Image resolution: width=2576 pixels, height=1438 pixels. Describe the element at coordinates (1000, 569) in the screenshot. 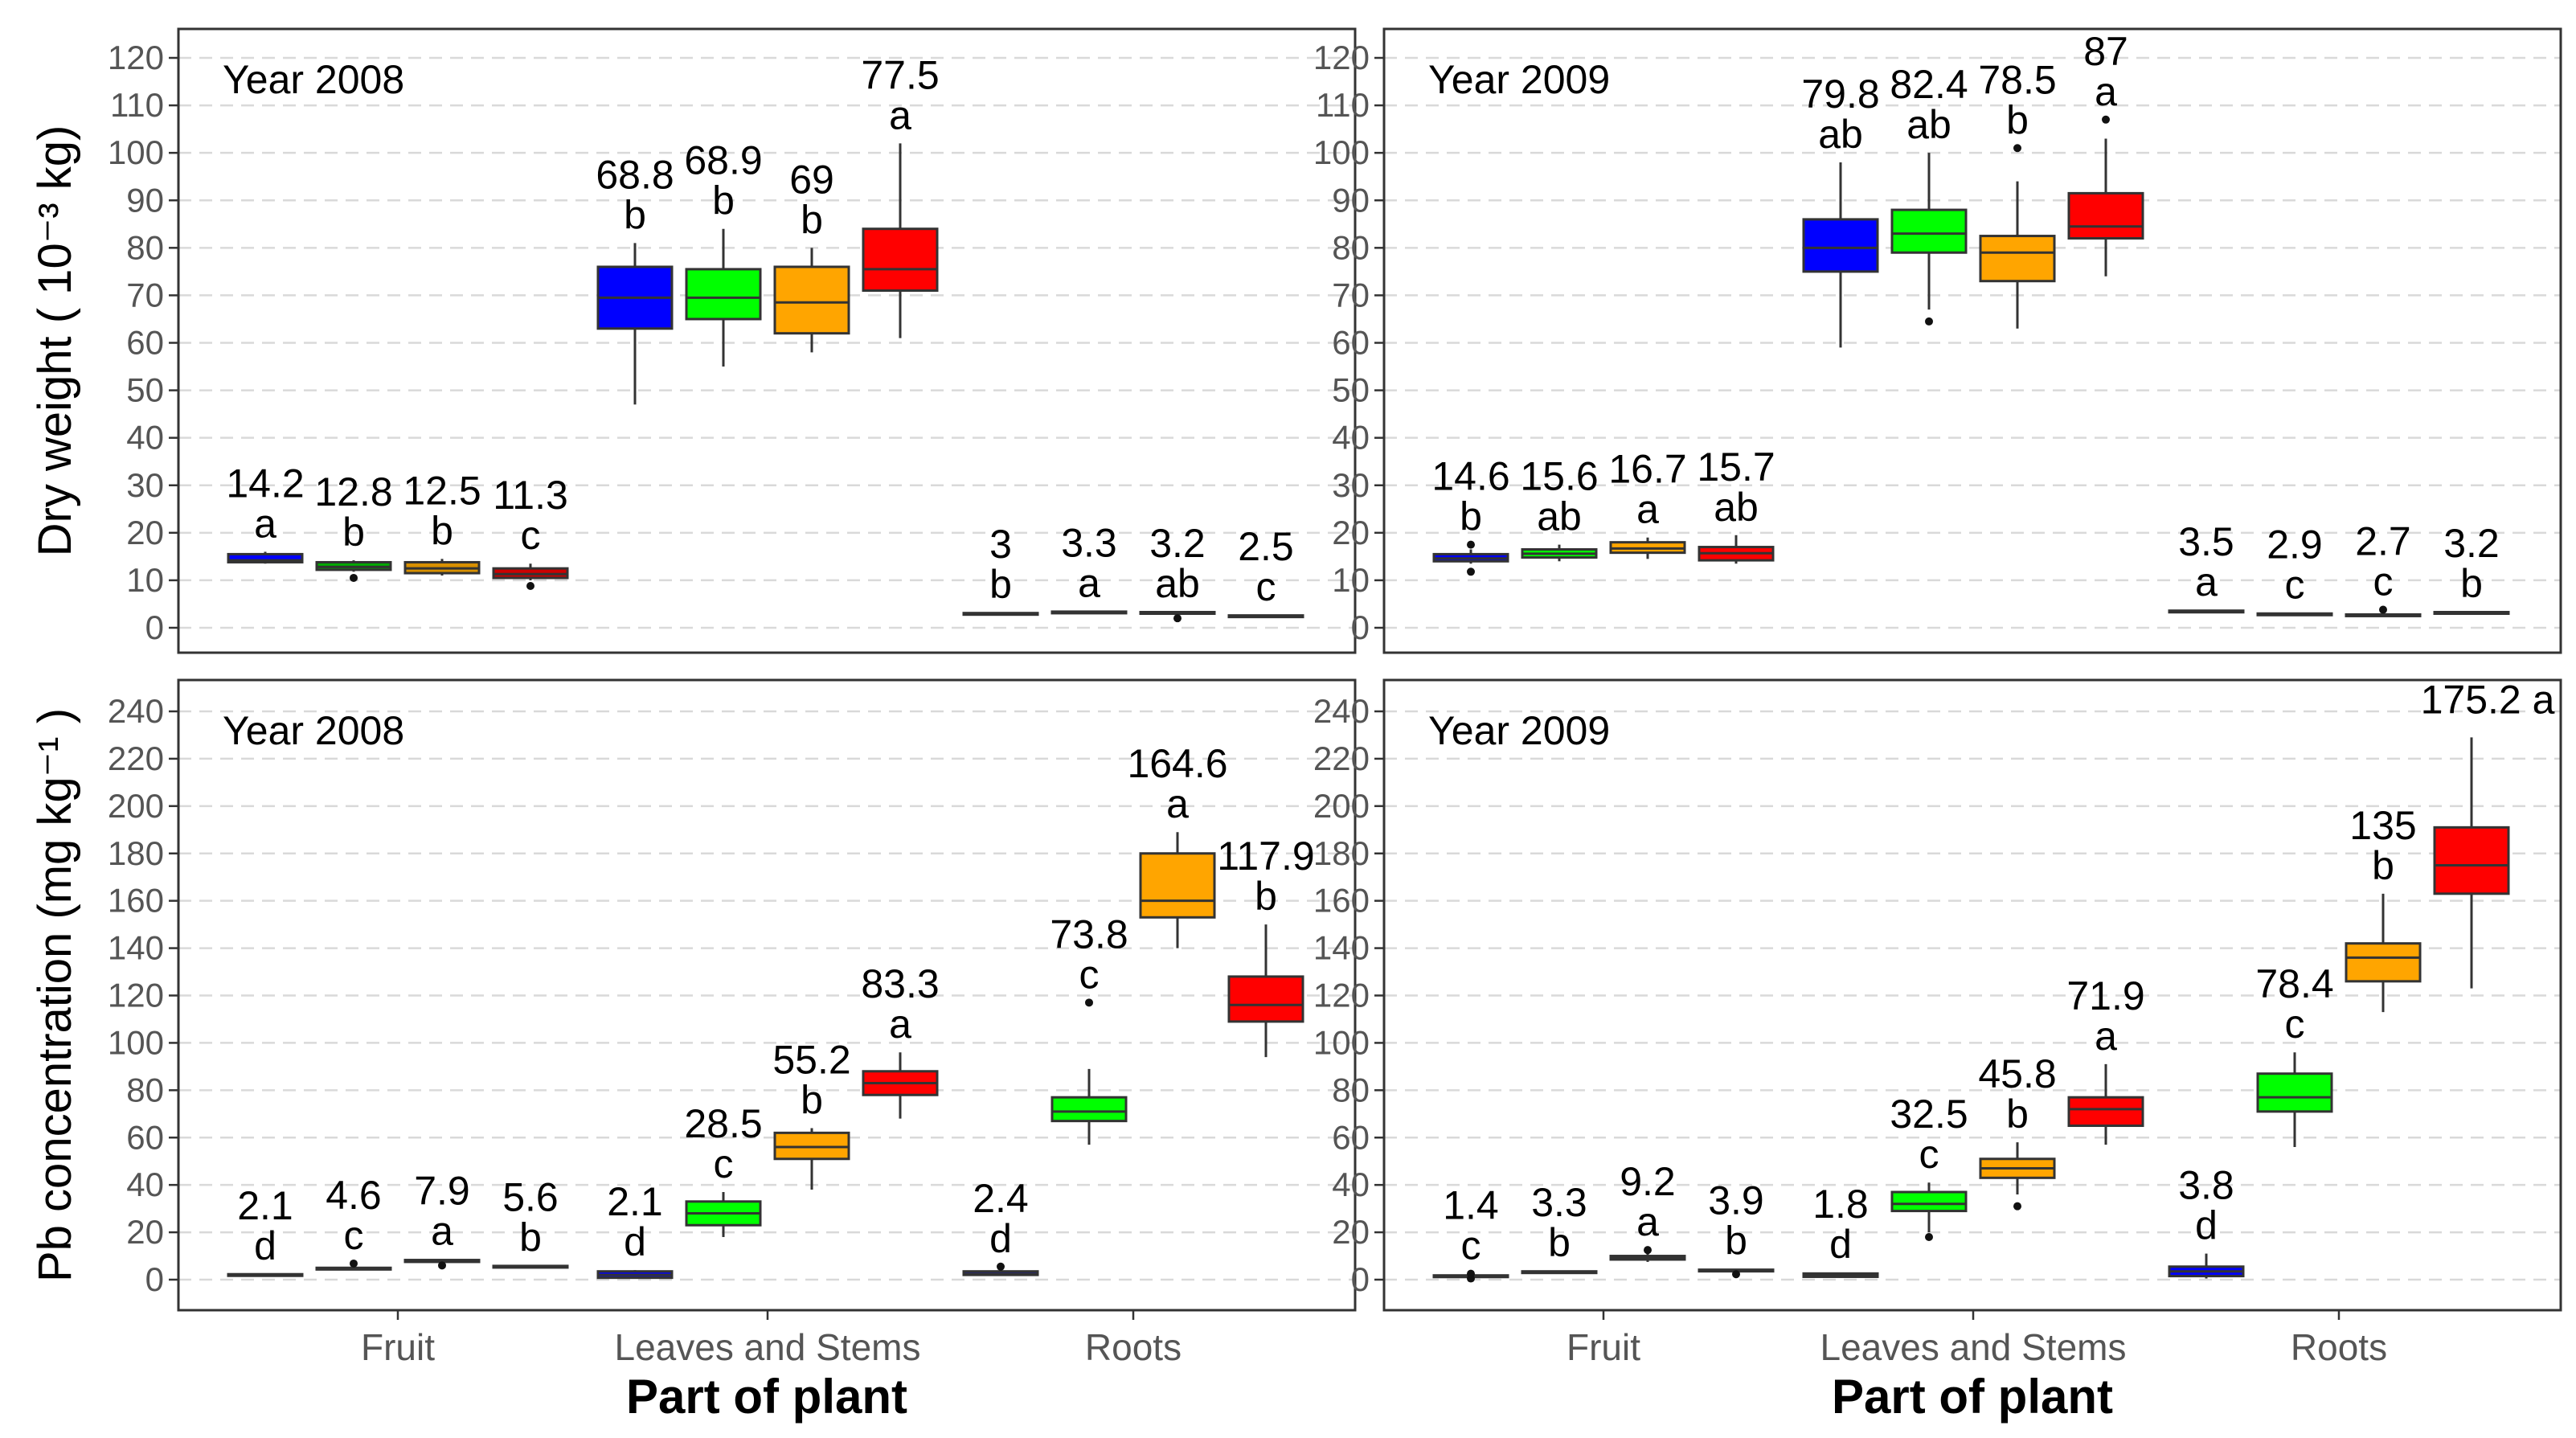

I see `box-roots-1: b3` at that location.